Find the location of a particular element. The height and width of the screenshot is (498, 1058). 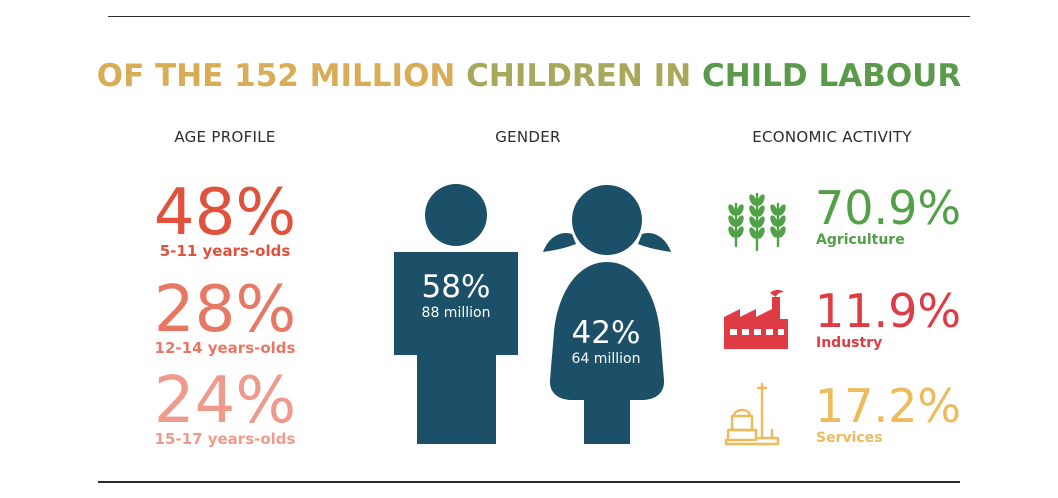

age-item-5-11: 48% 5-11 years-olds is located at coordinates (225, 218).